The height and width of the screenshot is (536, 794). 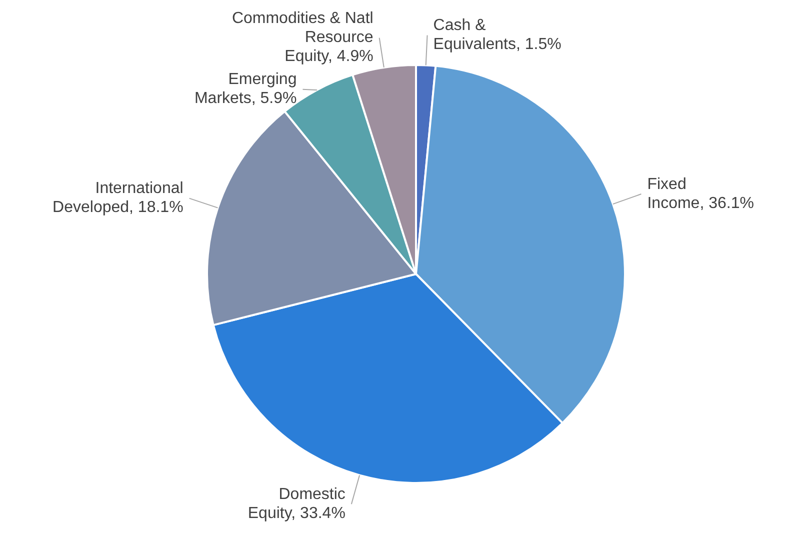 I want to click on slice-label: International Developed, 18.1%, so click(x=118, y=198).